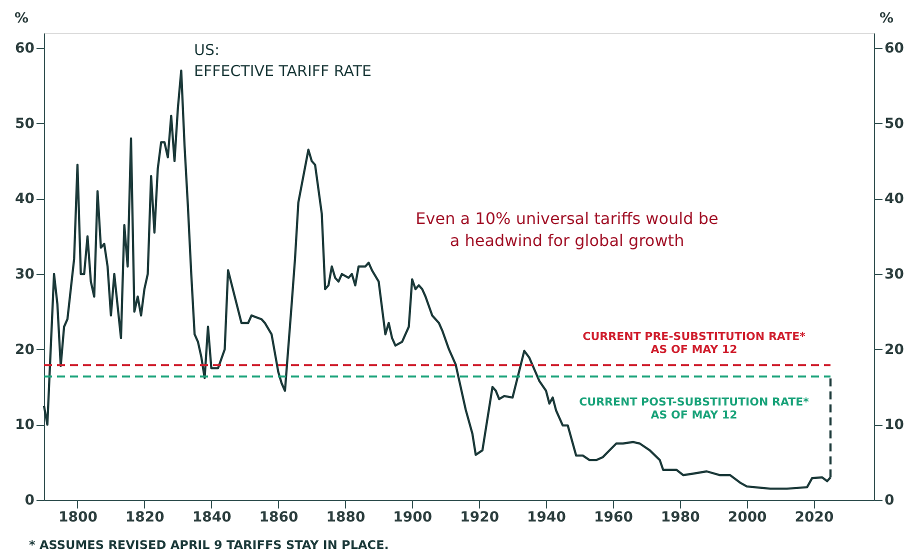 This screenshot has height=550, width=912. Describe the element at coordinates (283, 60) in the screenshot. I see `annotation: US: EFFECTIVE TARIFF RATE` at that location.